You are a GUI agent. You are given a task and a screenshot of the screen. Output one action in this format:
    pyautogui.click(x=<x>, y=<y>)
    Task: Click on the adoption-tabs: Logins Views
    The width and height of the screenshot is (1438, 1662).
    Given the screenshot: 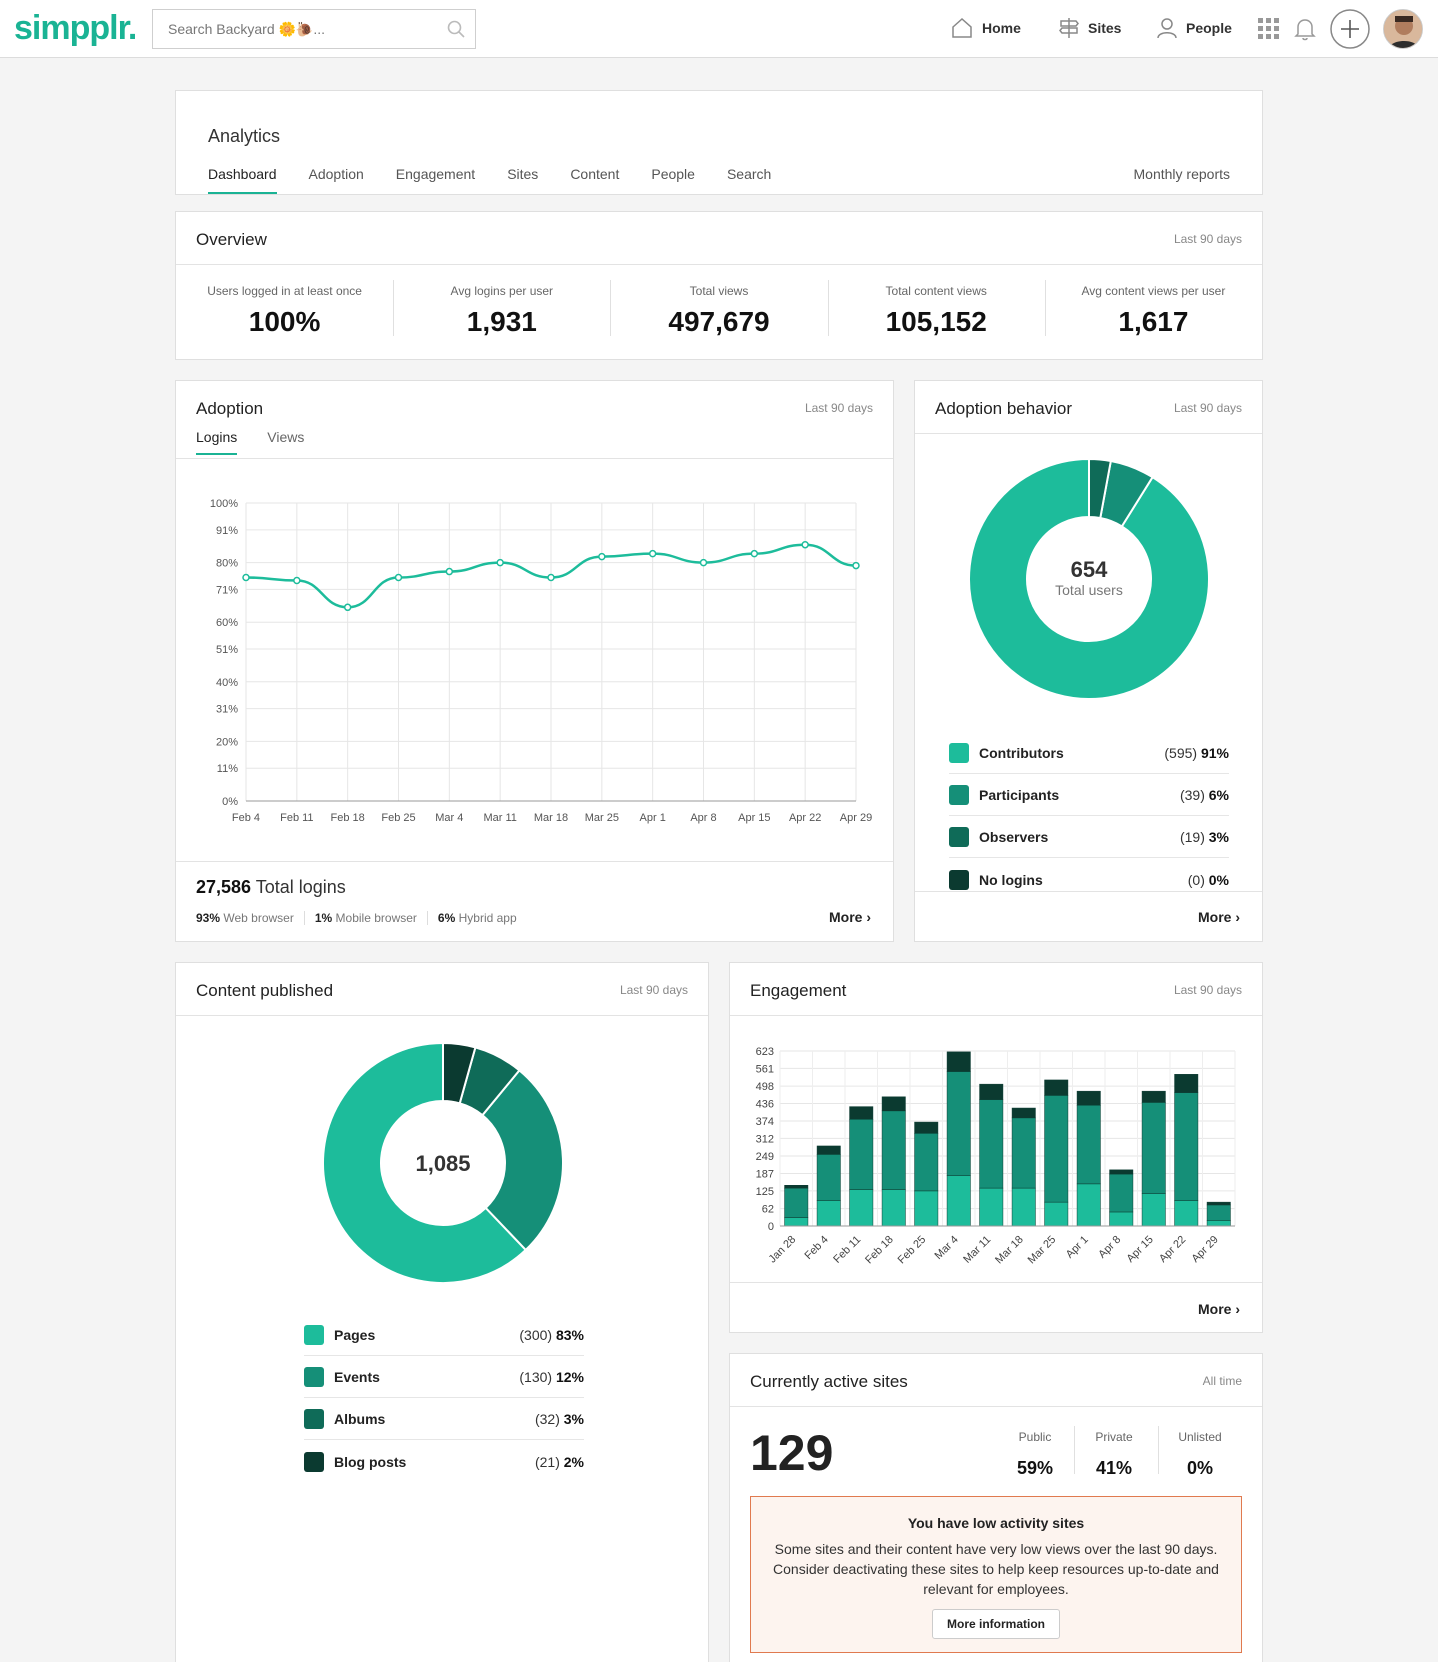 What is the action you would take?
    pyautogui.click(x=250, y=442)
    